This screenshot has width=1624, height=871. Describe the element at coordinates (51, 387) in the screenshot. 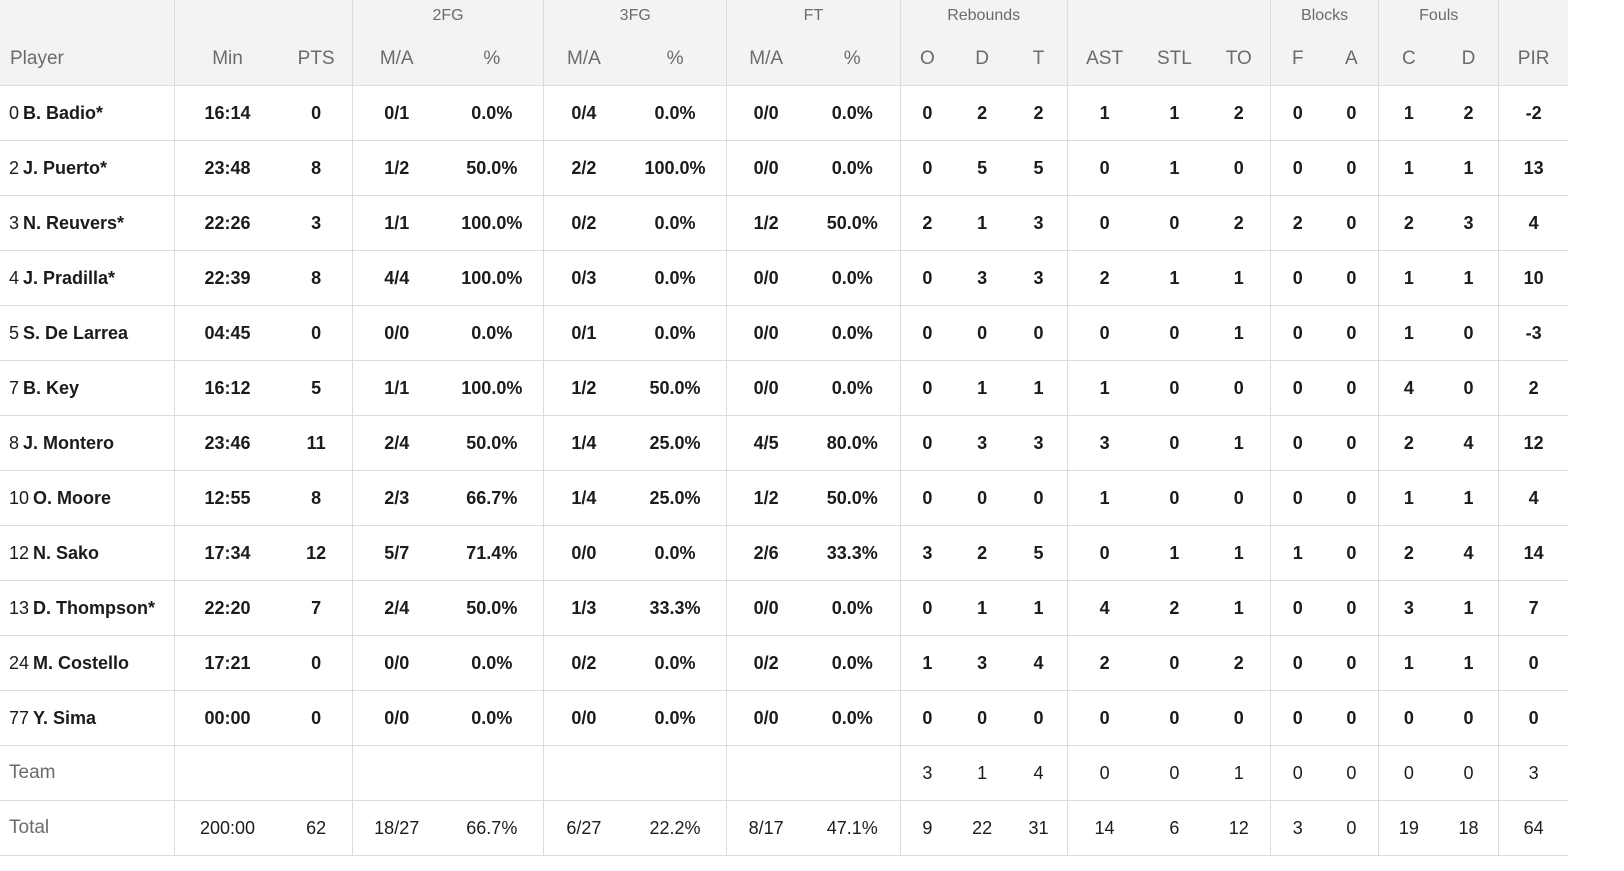

I see `player-name: B. Key` at that location.